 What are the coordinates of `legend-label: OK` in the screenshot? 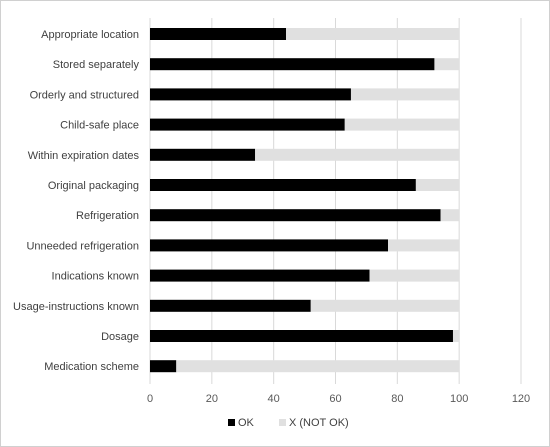 It's located at (246, 423).